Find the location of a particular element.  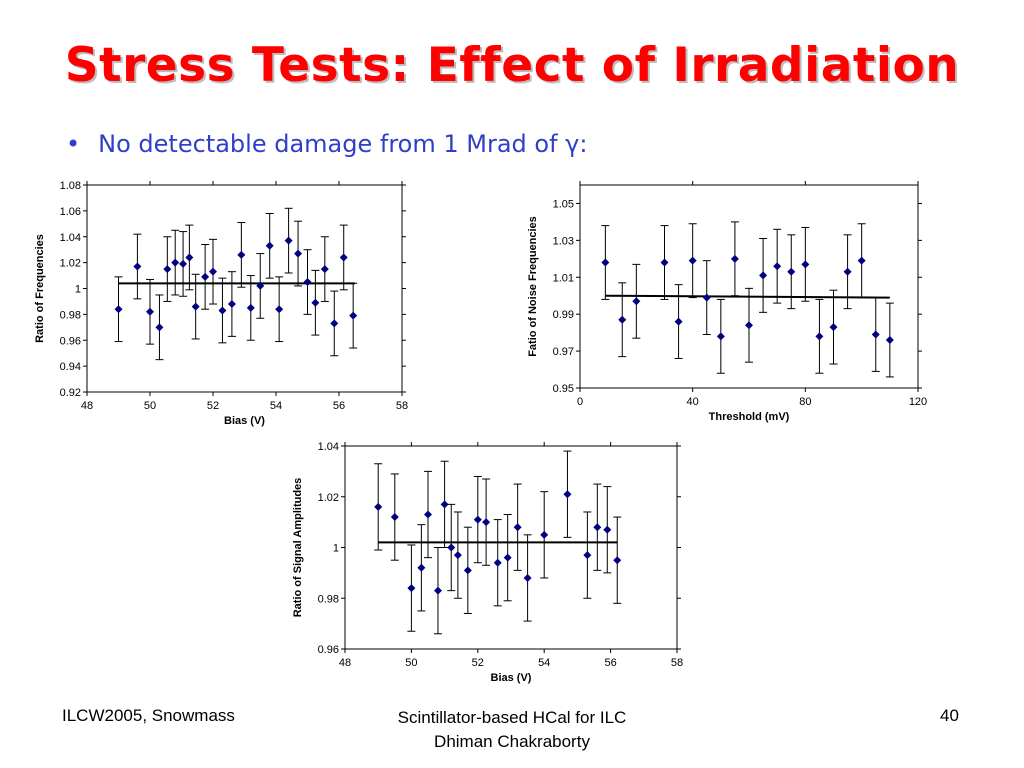

y-tick-label: 0.95 is located at coordinates (563, 389).